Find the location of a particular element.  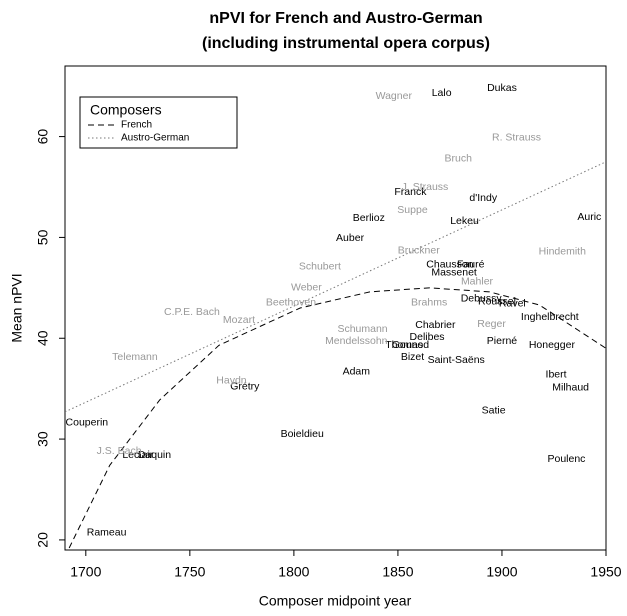

composer-label: Wagner is located at coordinates (394, 96).